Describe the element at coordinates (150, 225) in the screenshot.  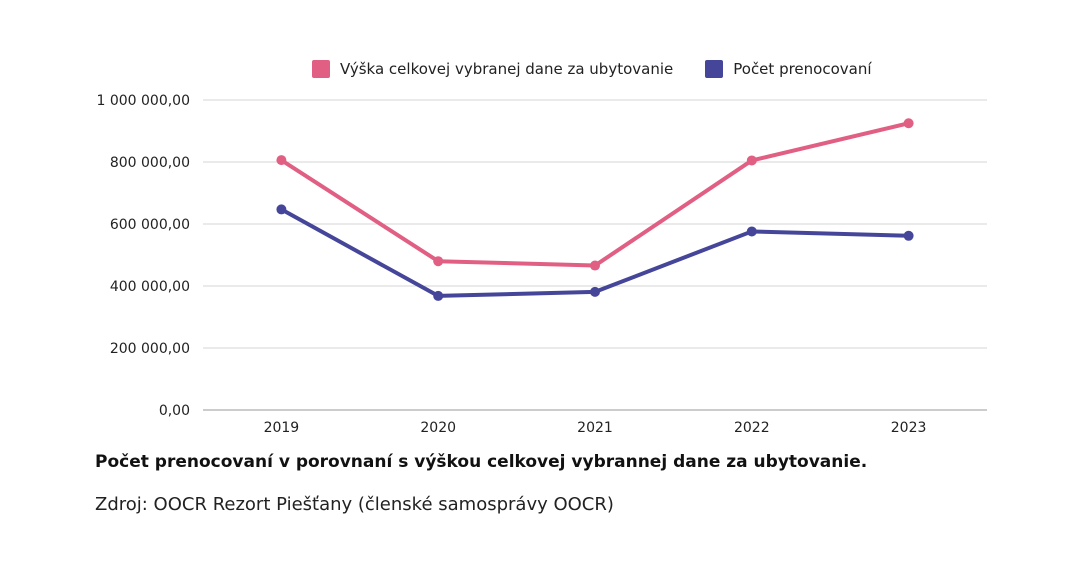
I see `y-tick-label: 600 000,00` at that location.